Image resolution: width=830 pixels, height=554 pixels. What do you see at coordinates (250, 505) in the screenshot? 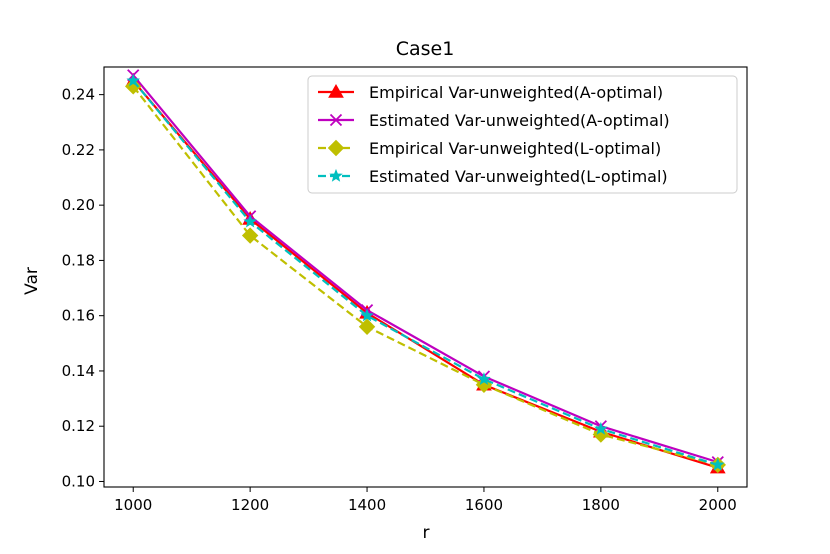
I see `x-tick-label: 1200` at bounding box center [250, 505].